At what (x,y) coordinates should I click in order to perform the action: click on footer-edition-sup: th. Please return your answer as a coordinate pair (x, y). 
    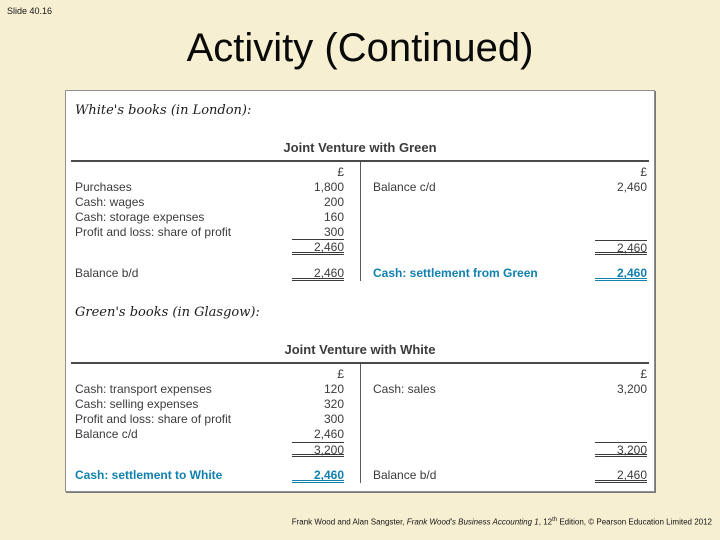
    Looking at the image, I should click on (555, 520).